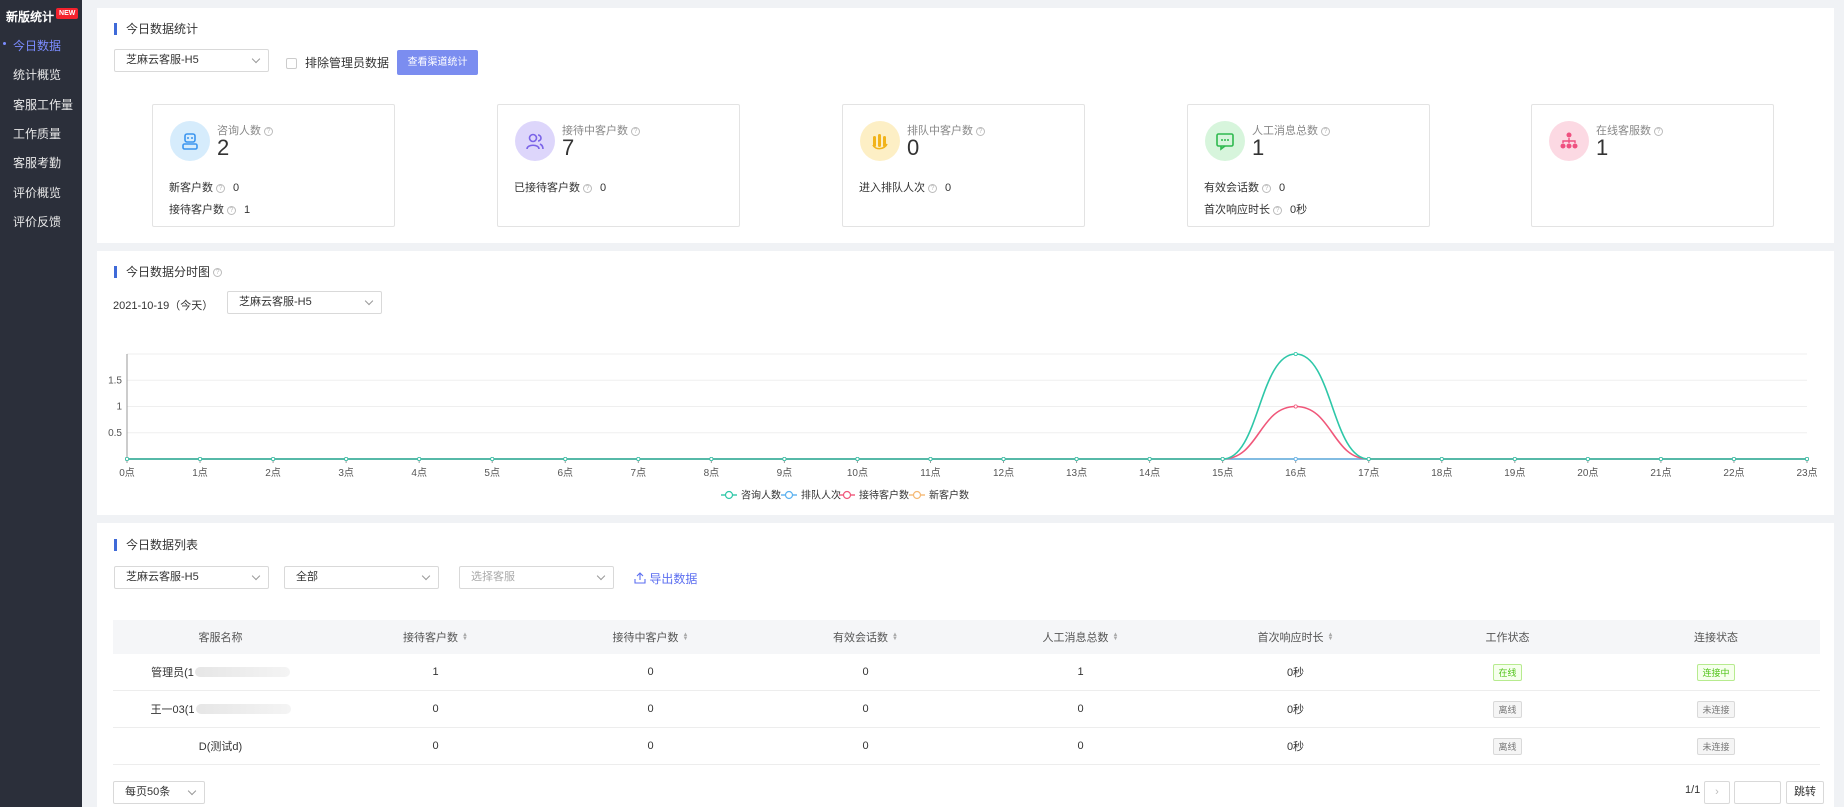  What do you see at coordinates (493, 577) in the screenshot?
I see `agent-select-placeholder: 选择客服` at bounding box center [493, 577].